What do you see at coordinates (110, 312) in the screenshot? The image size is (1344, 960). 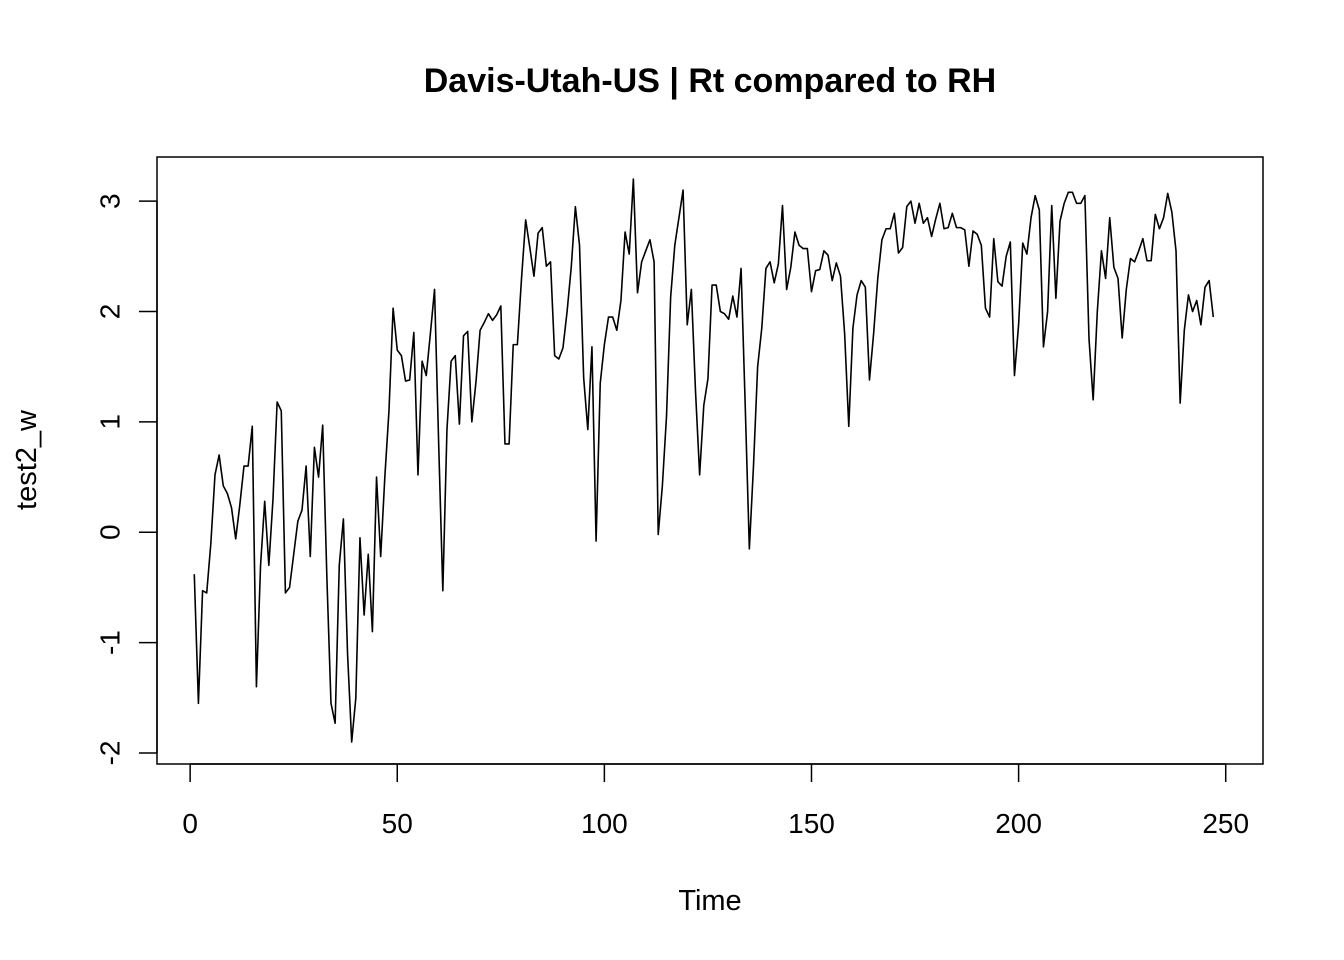 I see `y-tick-label: 2` at bounding box center [110, 312].